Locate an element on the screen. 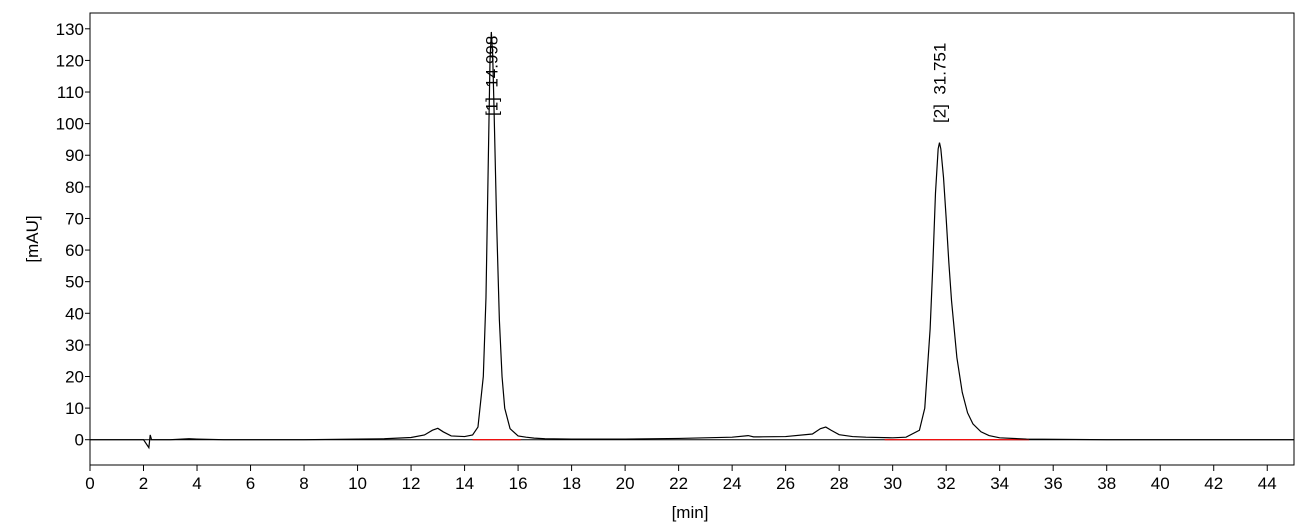 The height and width of the screenshot is (529, 1304). x-tick-label: 34 is located at coordinates (999, 483).